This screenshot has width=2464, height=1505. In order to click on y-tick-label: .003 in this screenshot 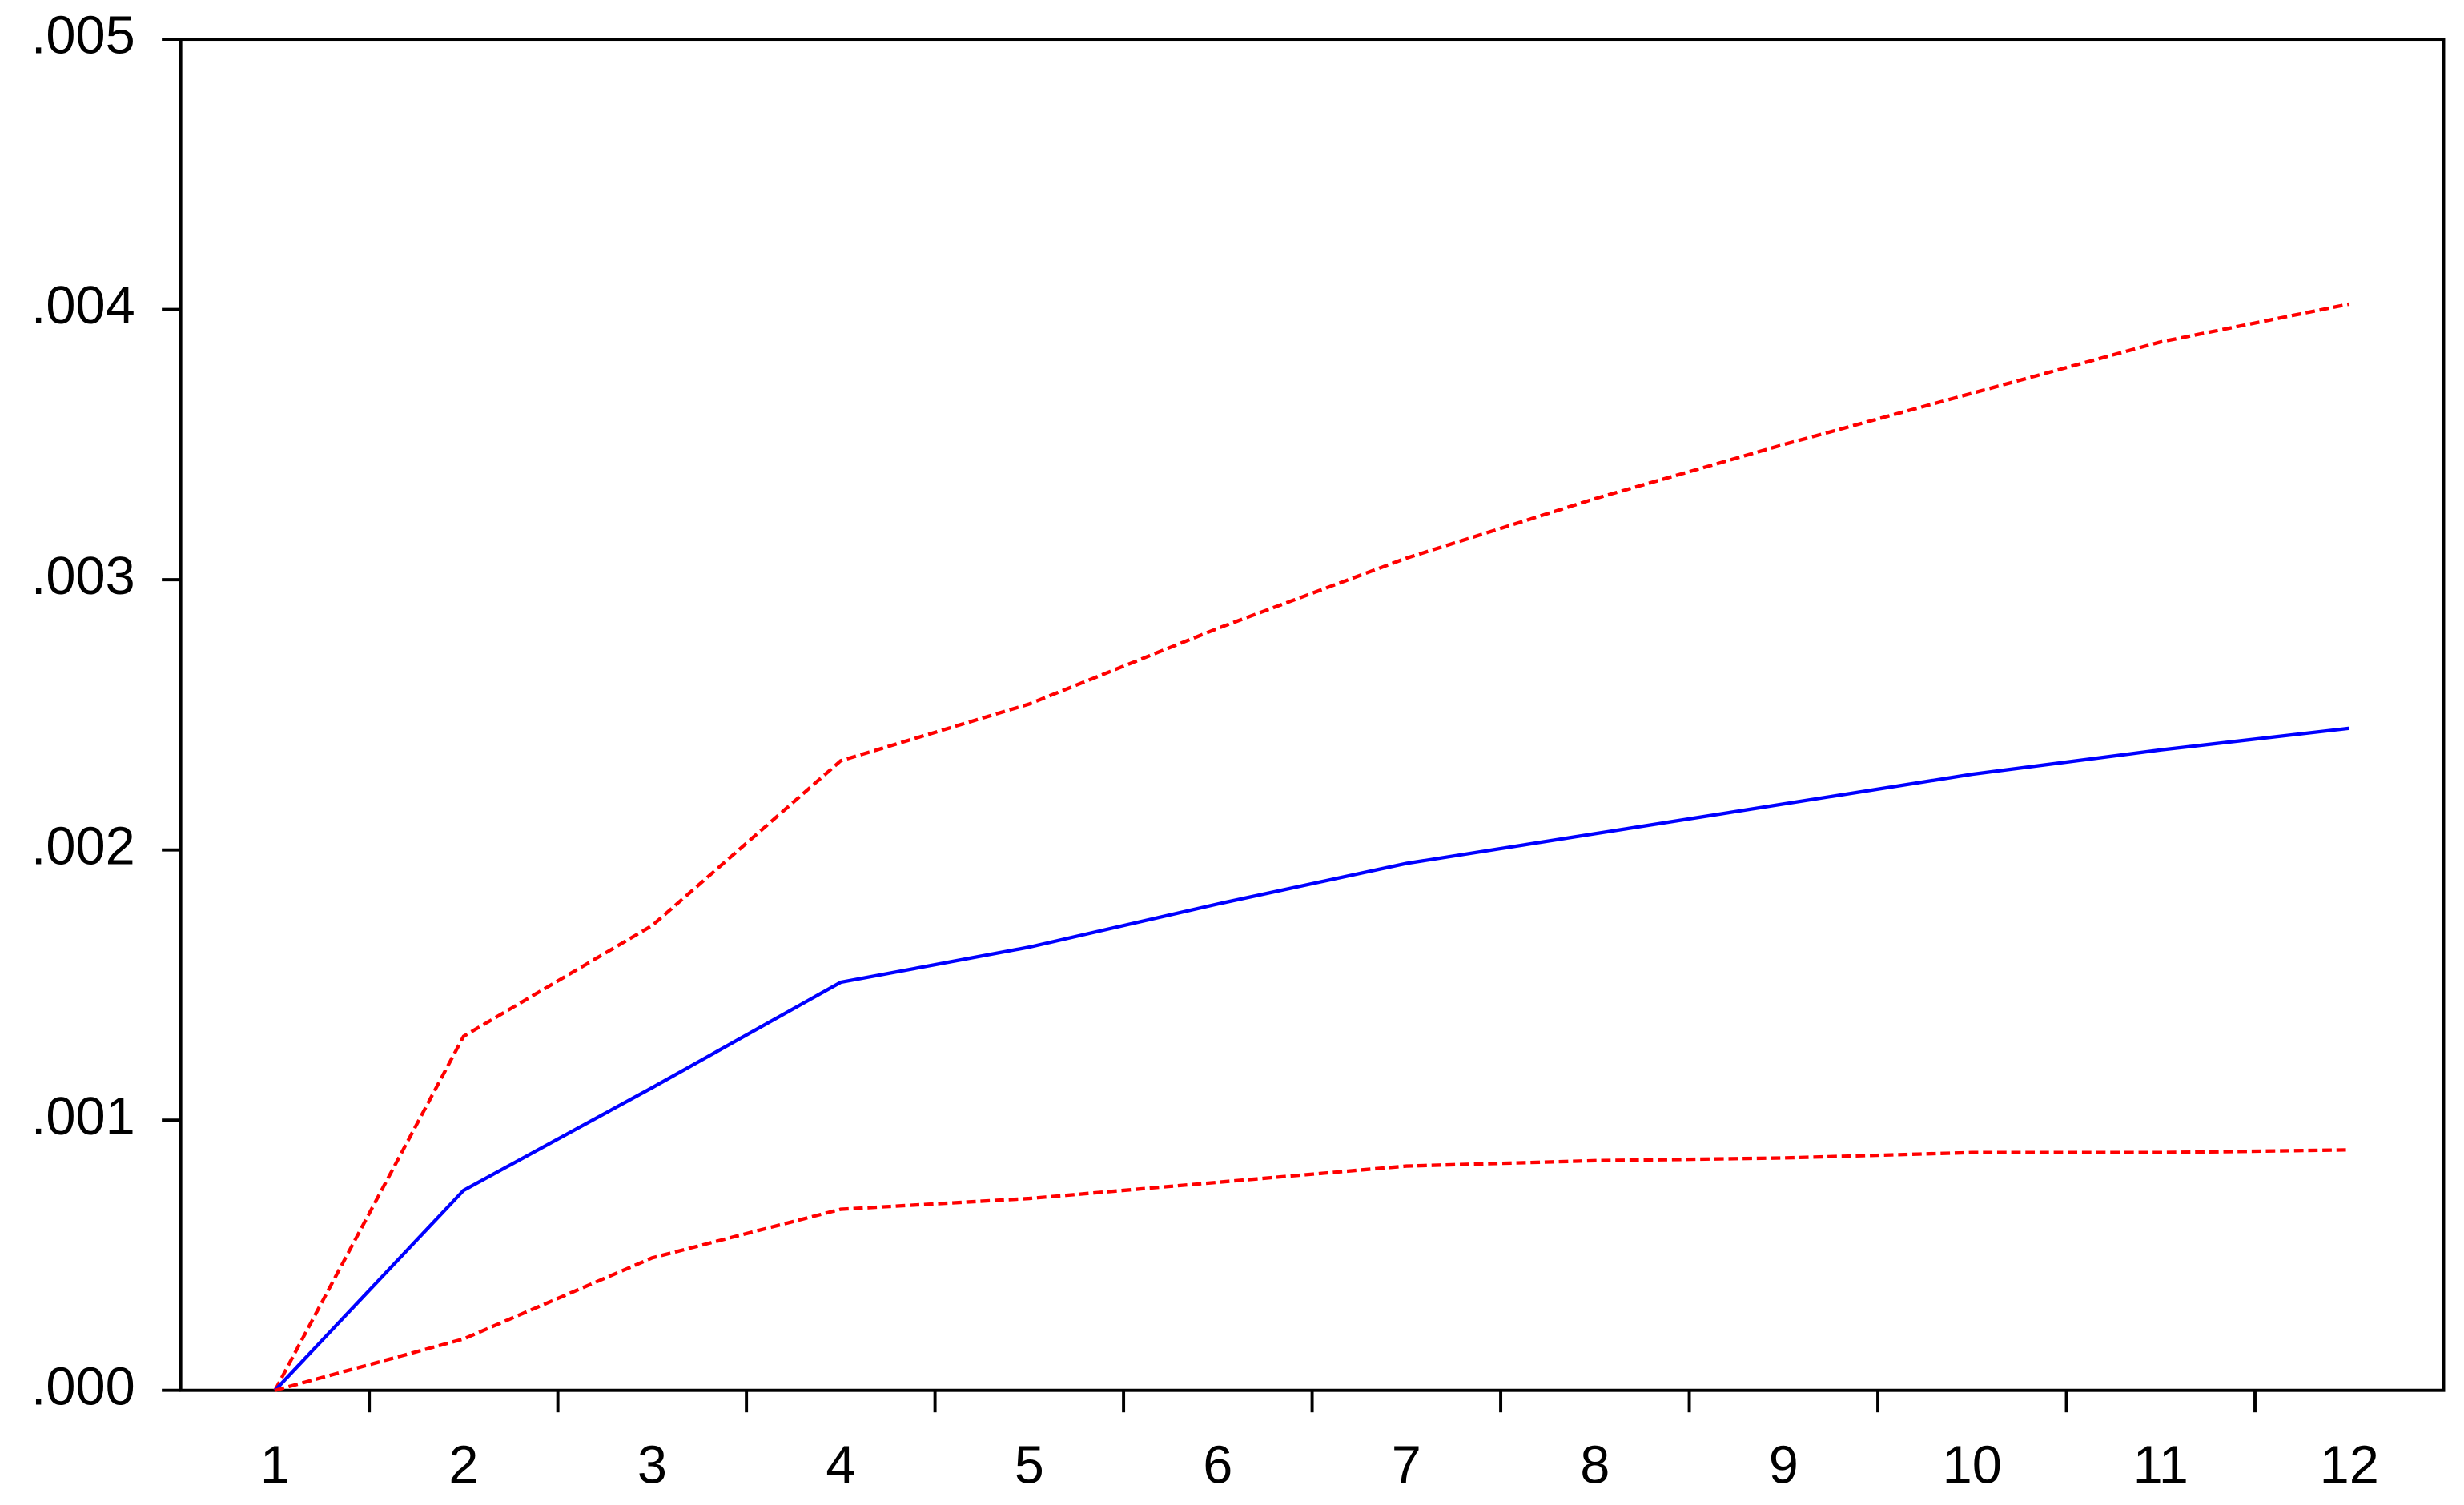, I will do `click(83, 576)`.